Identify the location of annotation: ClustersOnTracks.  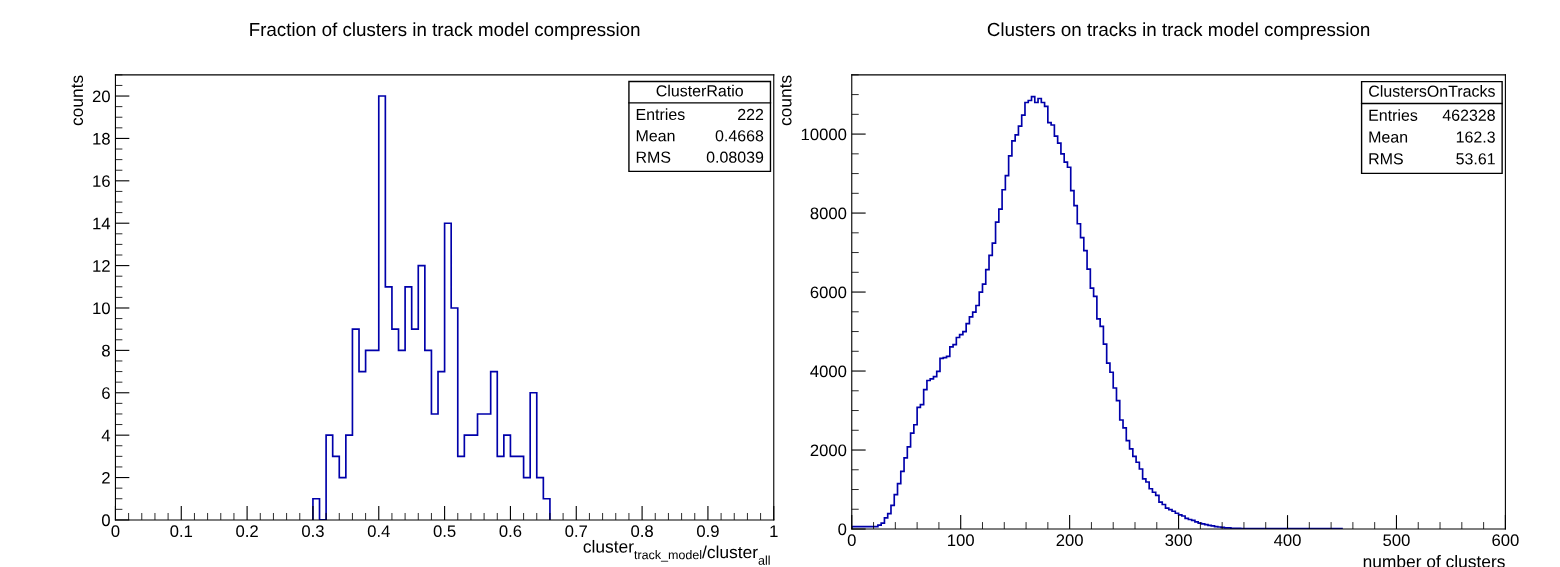
(1432, 91).